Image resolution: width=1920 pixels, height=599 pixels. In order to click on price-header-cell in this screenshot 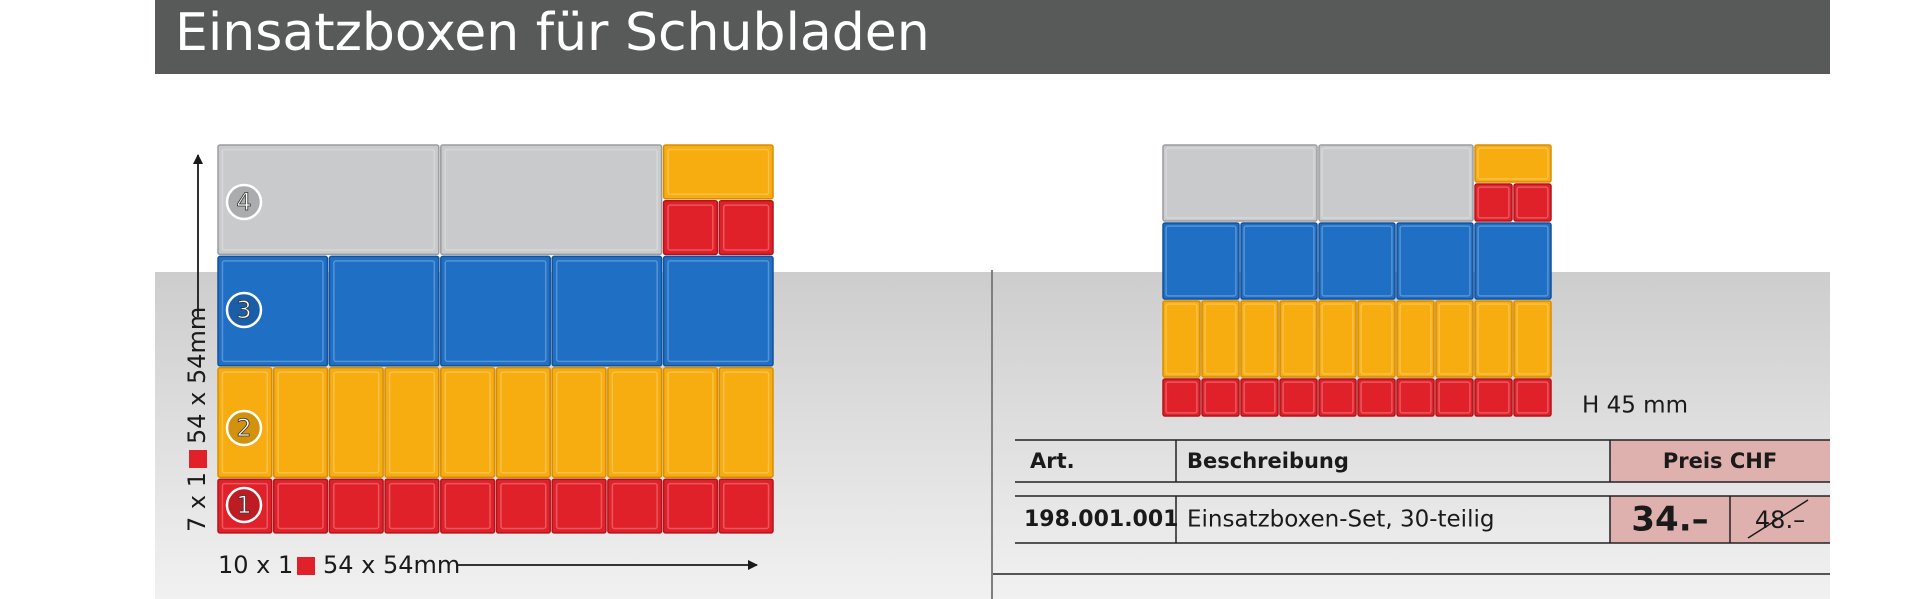, I will do `click(1720, 461)`.